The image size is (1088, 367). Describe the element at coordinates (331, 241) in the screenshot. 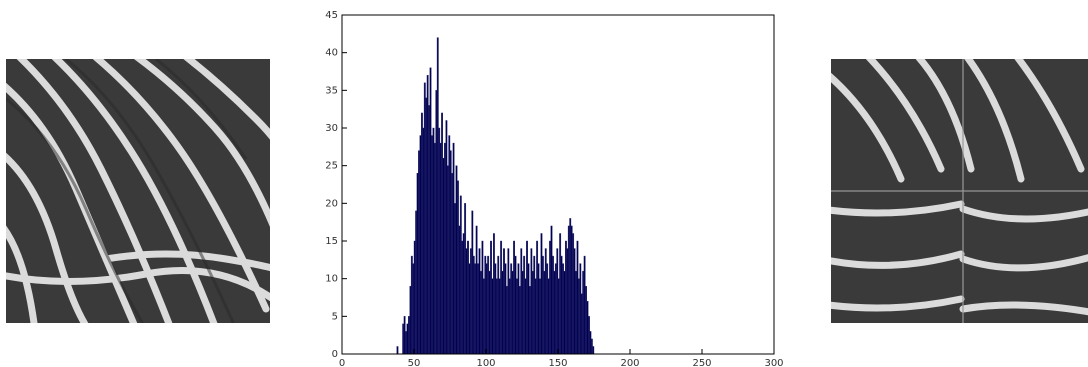

I see `y-tick-label: 15` at that location.